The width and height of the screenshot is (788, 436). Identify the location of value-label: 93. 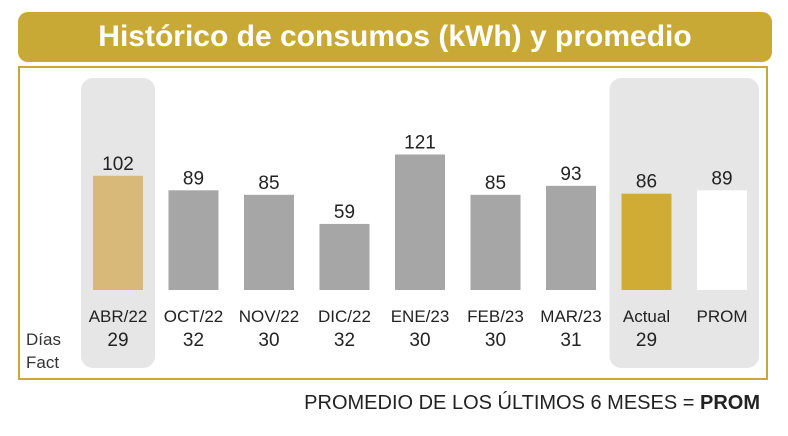
(570, 174).